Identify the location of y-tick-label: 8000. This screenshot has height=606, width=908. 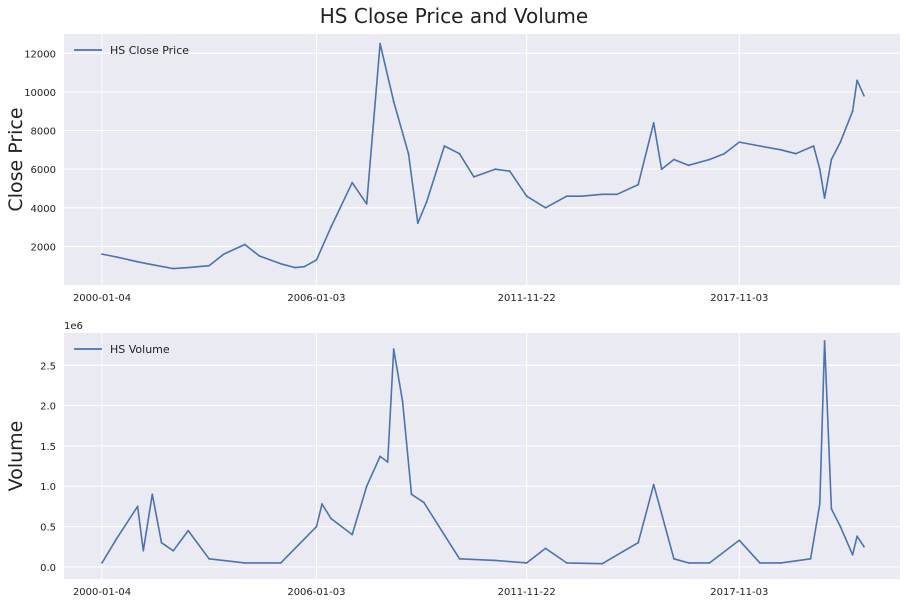
(43, 132).